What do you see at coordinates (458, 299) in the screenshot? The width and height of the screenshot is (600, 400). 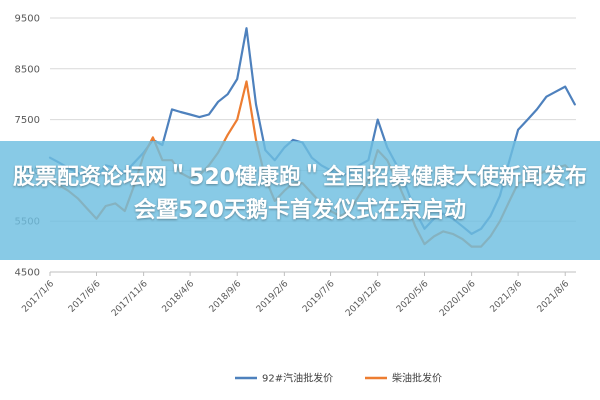 I see `x-tick-label: 2020/10/6` at bounding box center [458, 299].